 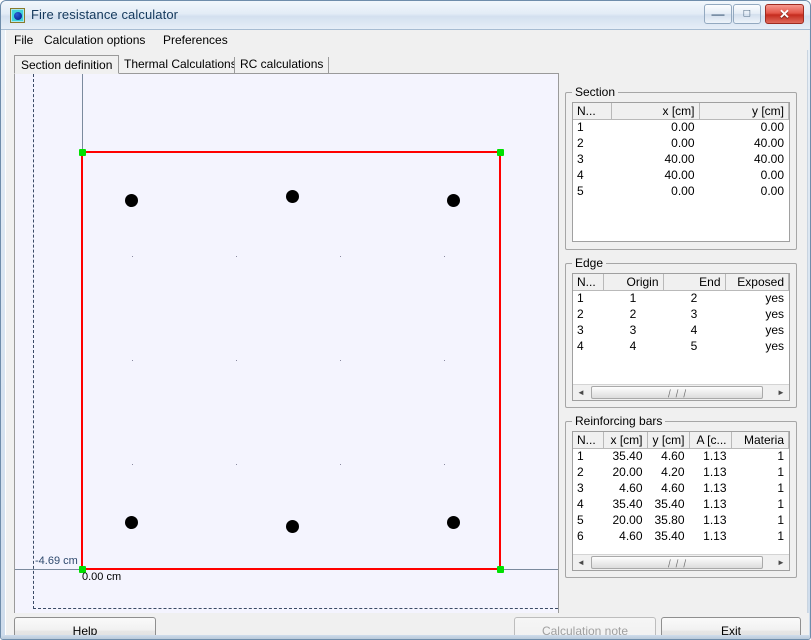 I want to click on table-row: 2 2 3 yes, so click(x=680, y=314).